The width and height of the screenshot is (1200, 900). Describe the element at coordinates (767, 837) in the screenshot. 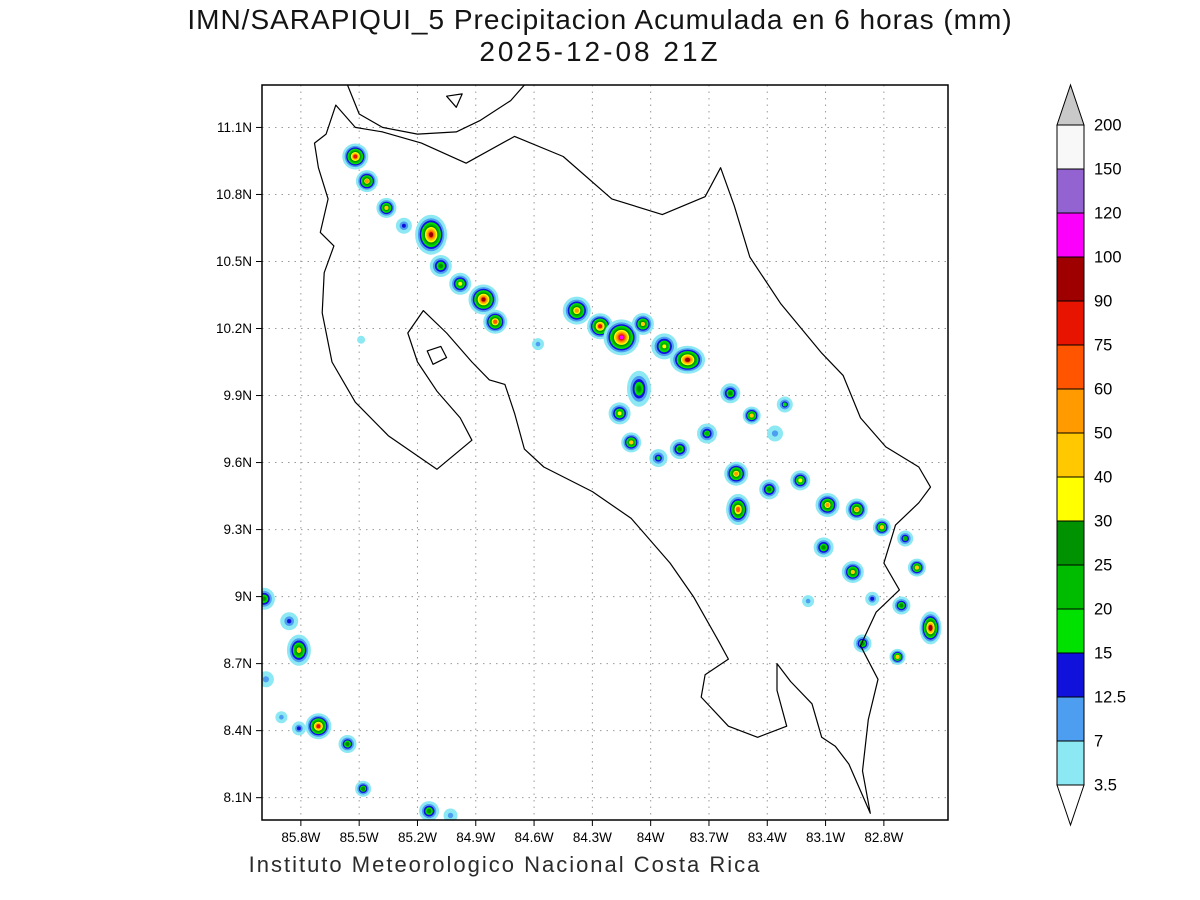

I see `lon-tick-label: 83.4W` at that location.